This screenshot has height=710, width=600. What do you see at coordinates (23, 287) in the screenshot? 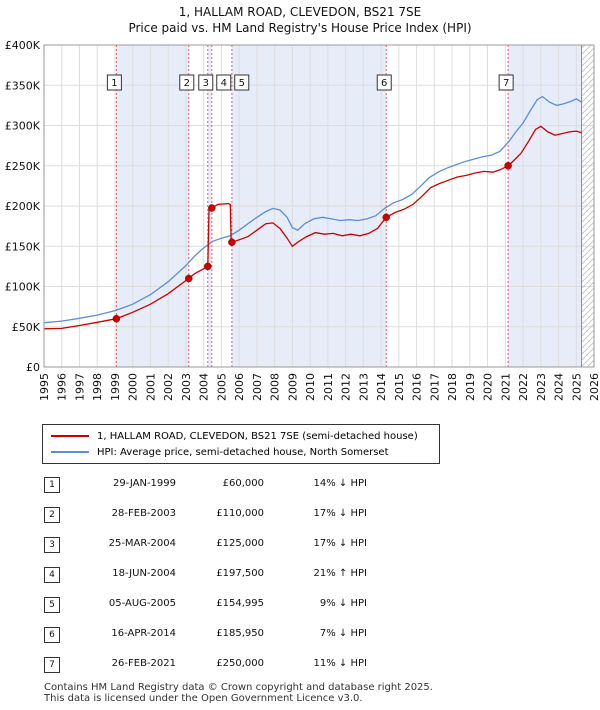
I see `y-tick-label: £100K` at bounding box center [23, 287].